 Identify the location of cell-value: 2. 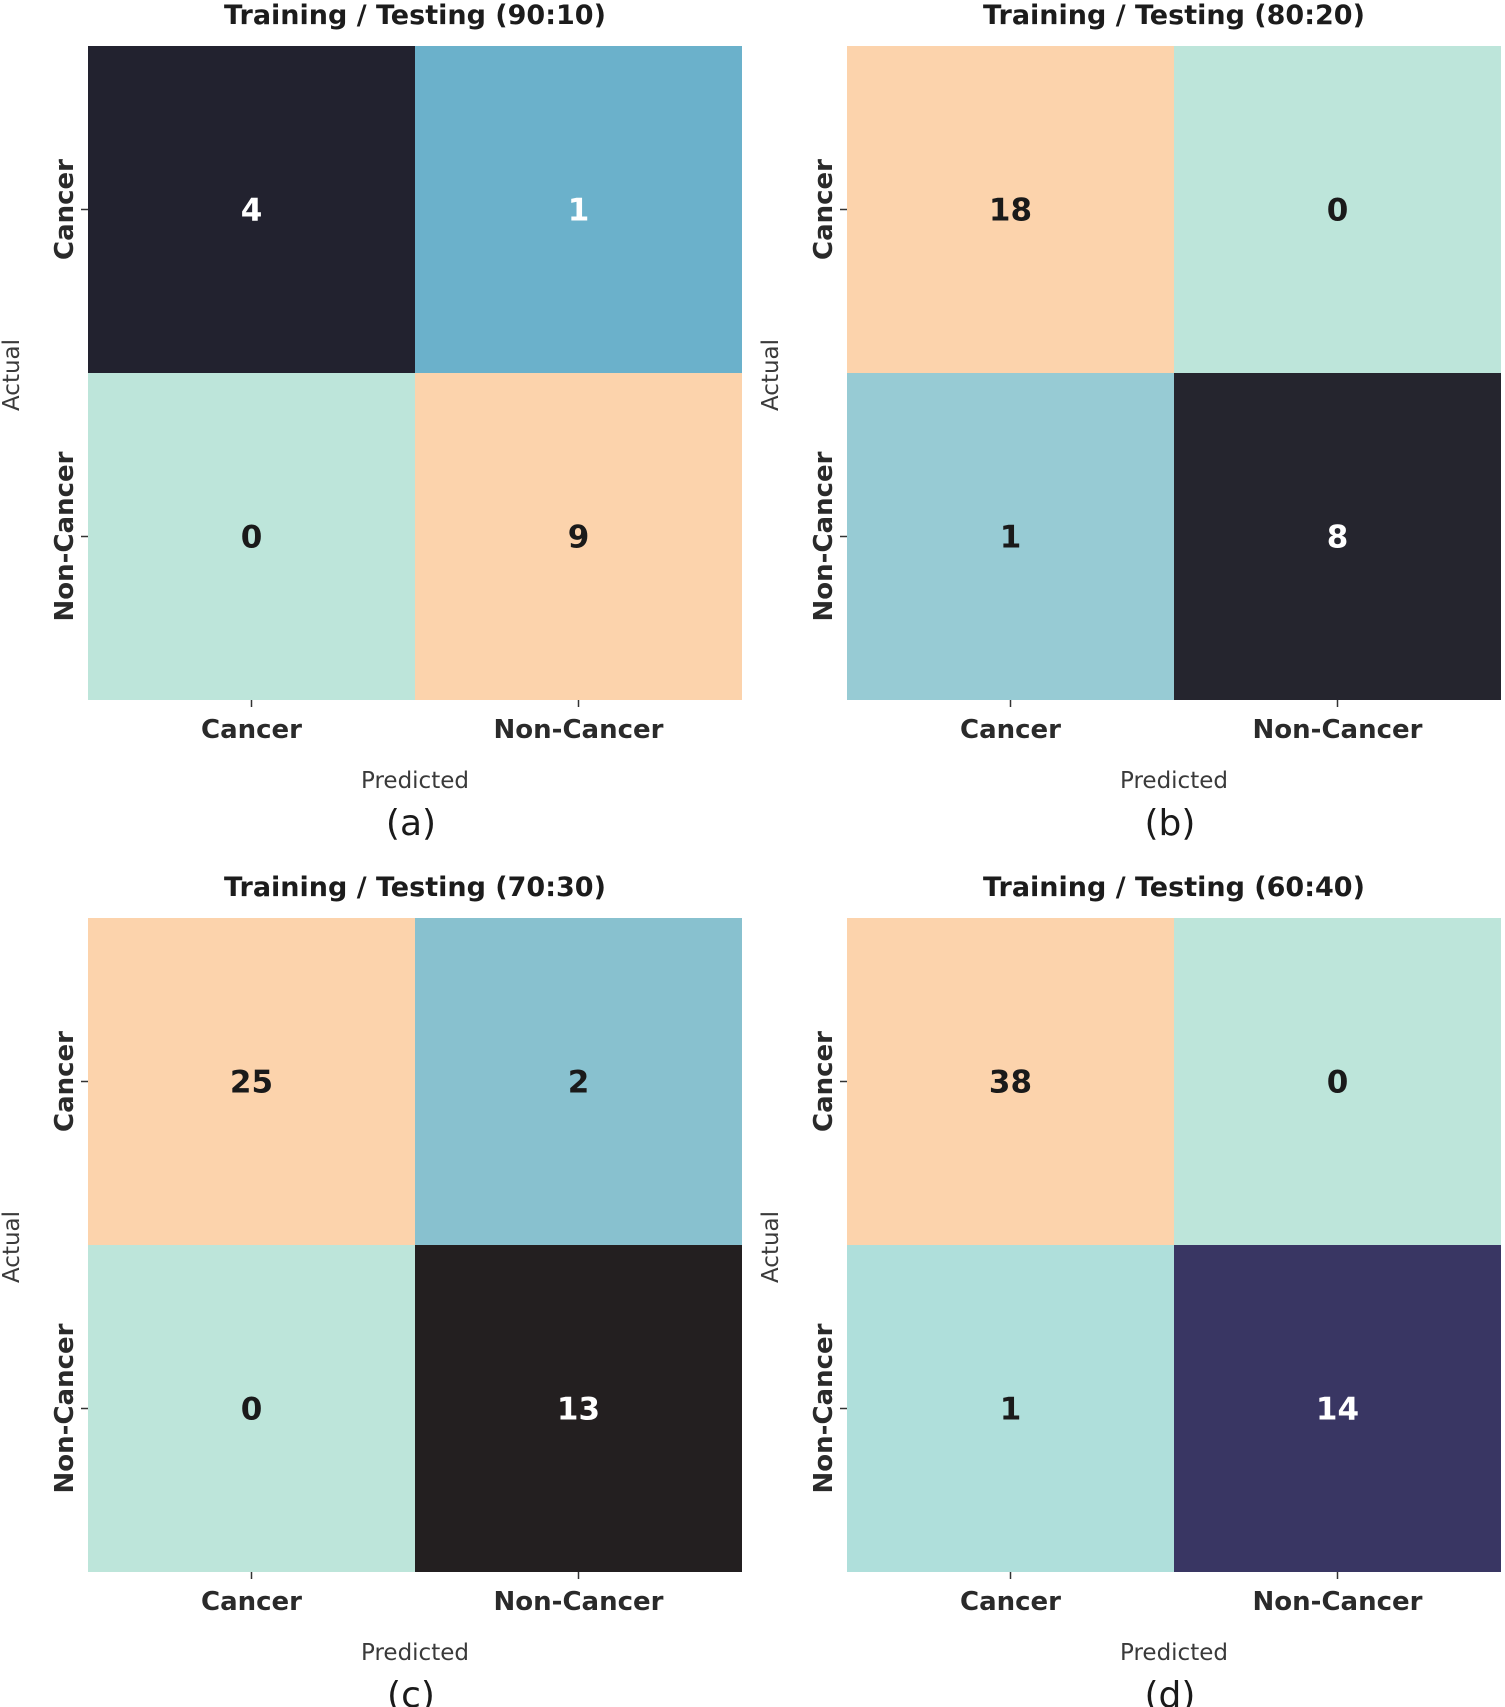
(579, 1083).